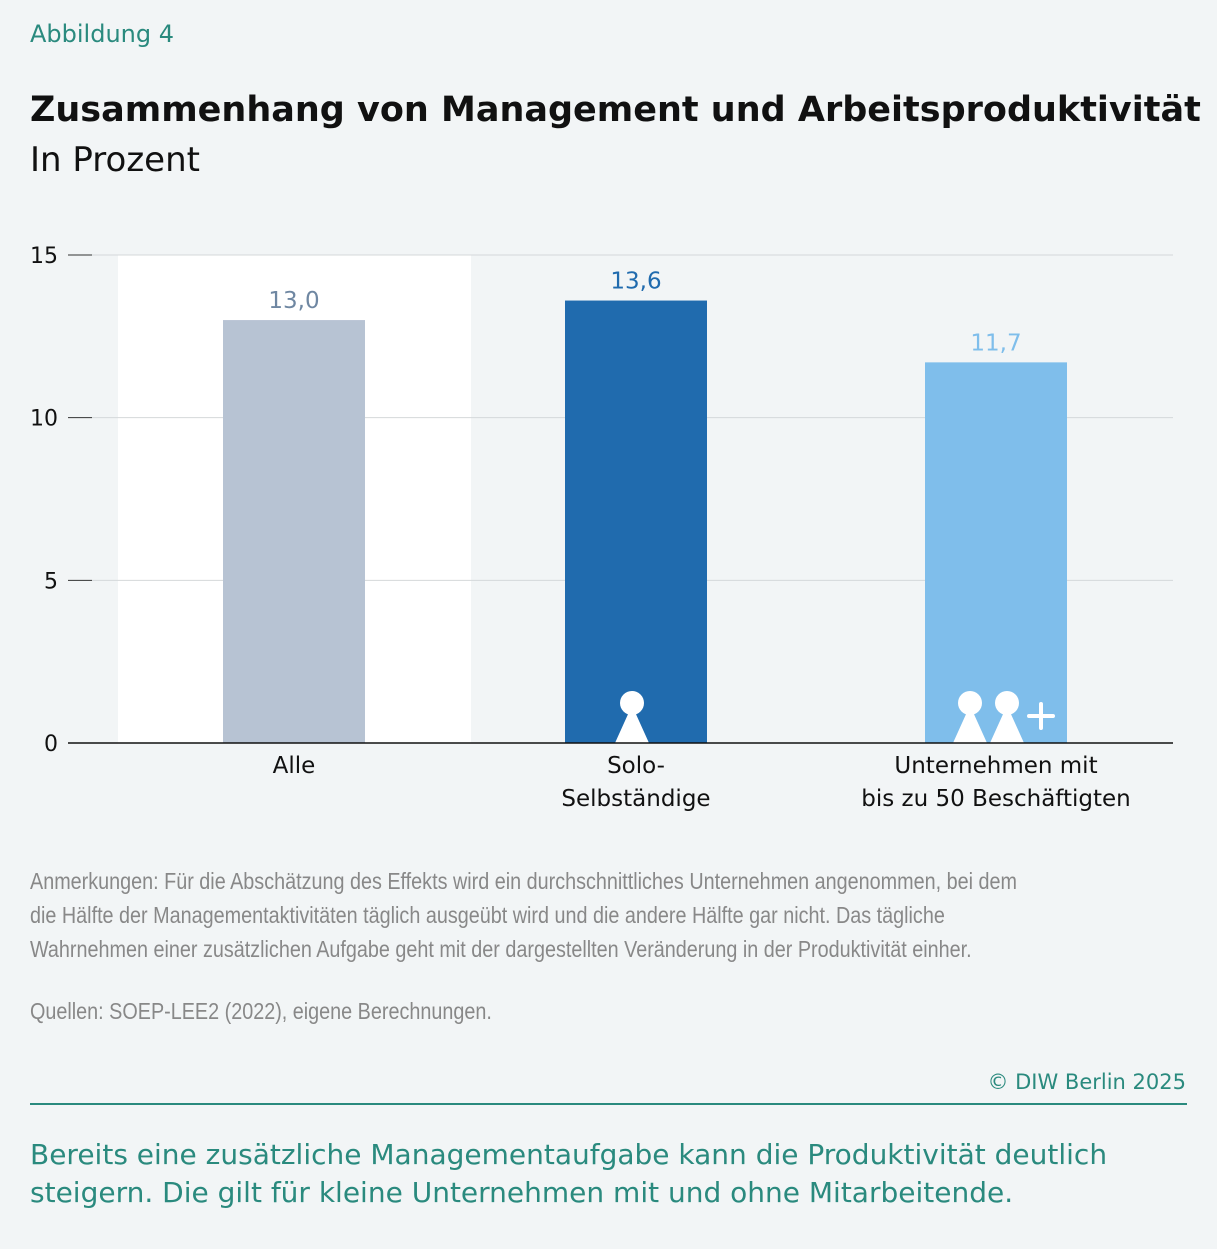 The width and height of the screenshot is (1217, 1249). I want to click on data-label: 11,7, so click(995, 343).